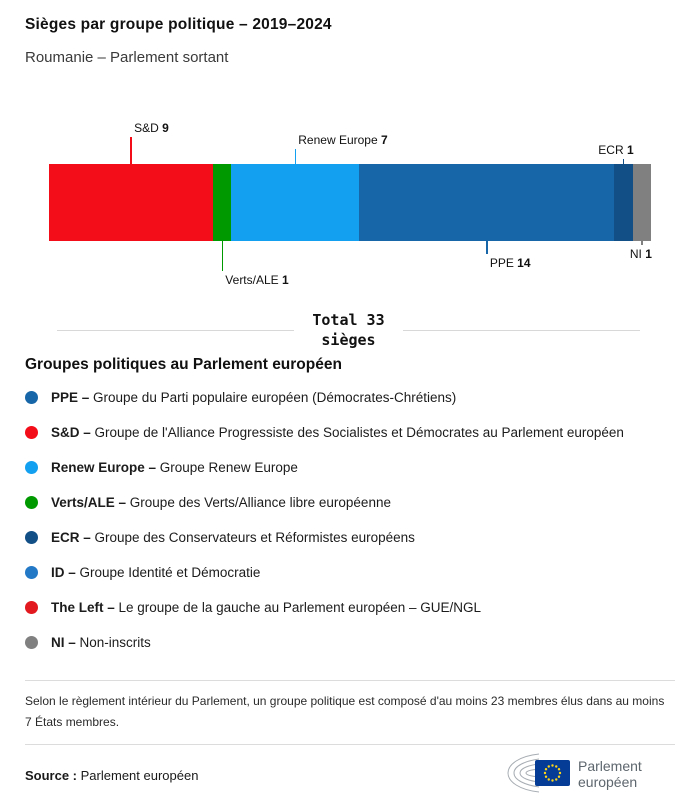  What do you see at coordinates (222, 256) in the screenshot?
I see `callout-line-verts-ale` at bounding box center [222, 256].